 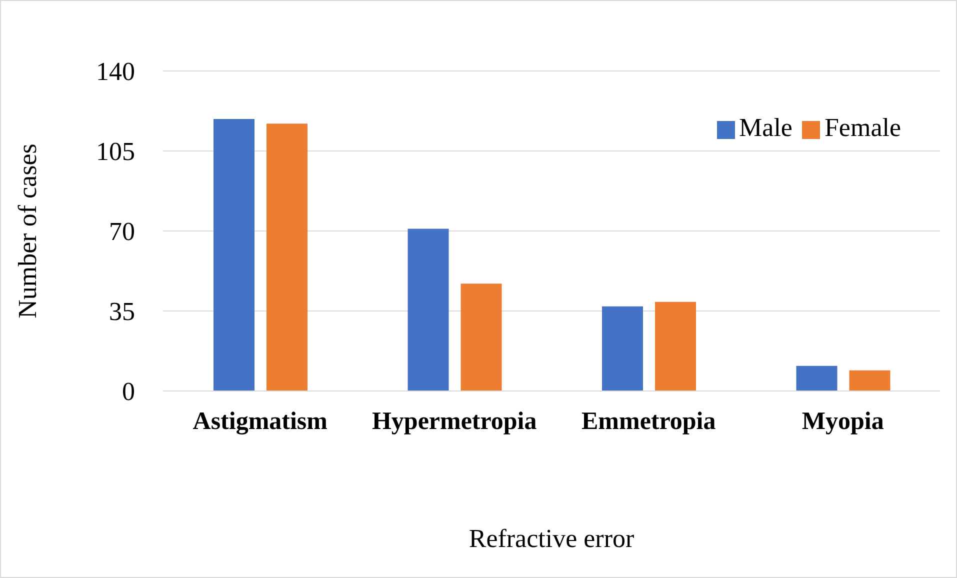 What do you see at coordinates (551, 538) in the screenshot?
I see `x-axis-title: Refractive error` at bounding box center [551, 538].